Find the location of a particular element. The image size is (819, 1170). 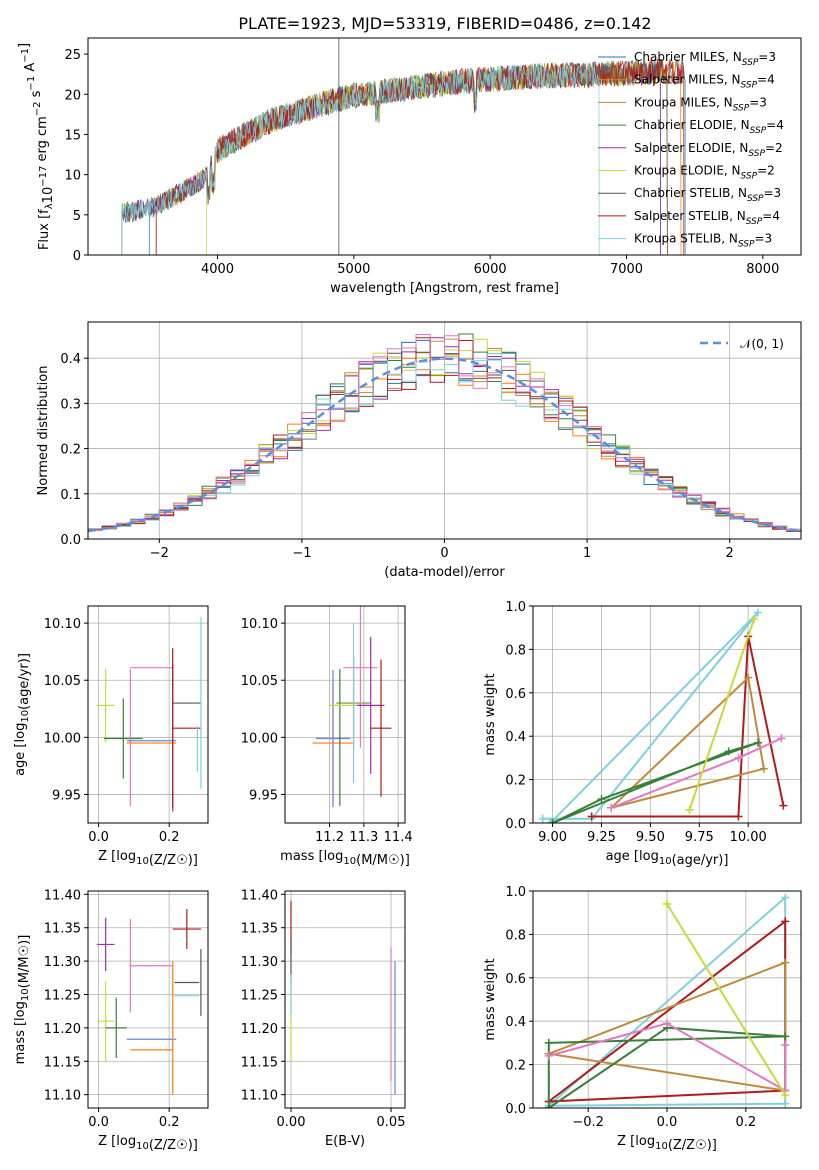

legend-label: Chabrier MILES, NSSP=3 is located at coordinates (705, 59).